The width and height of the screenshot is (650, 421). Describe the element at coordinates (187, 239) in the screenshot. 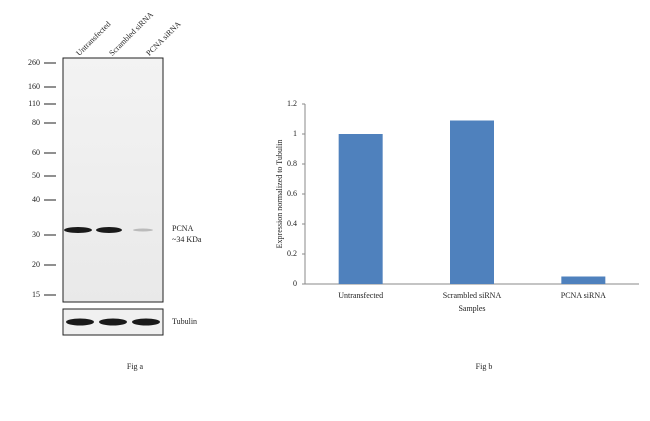

I see `band-size: ~34 KDa` at that location.